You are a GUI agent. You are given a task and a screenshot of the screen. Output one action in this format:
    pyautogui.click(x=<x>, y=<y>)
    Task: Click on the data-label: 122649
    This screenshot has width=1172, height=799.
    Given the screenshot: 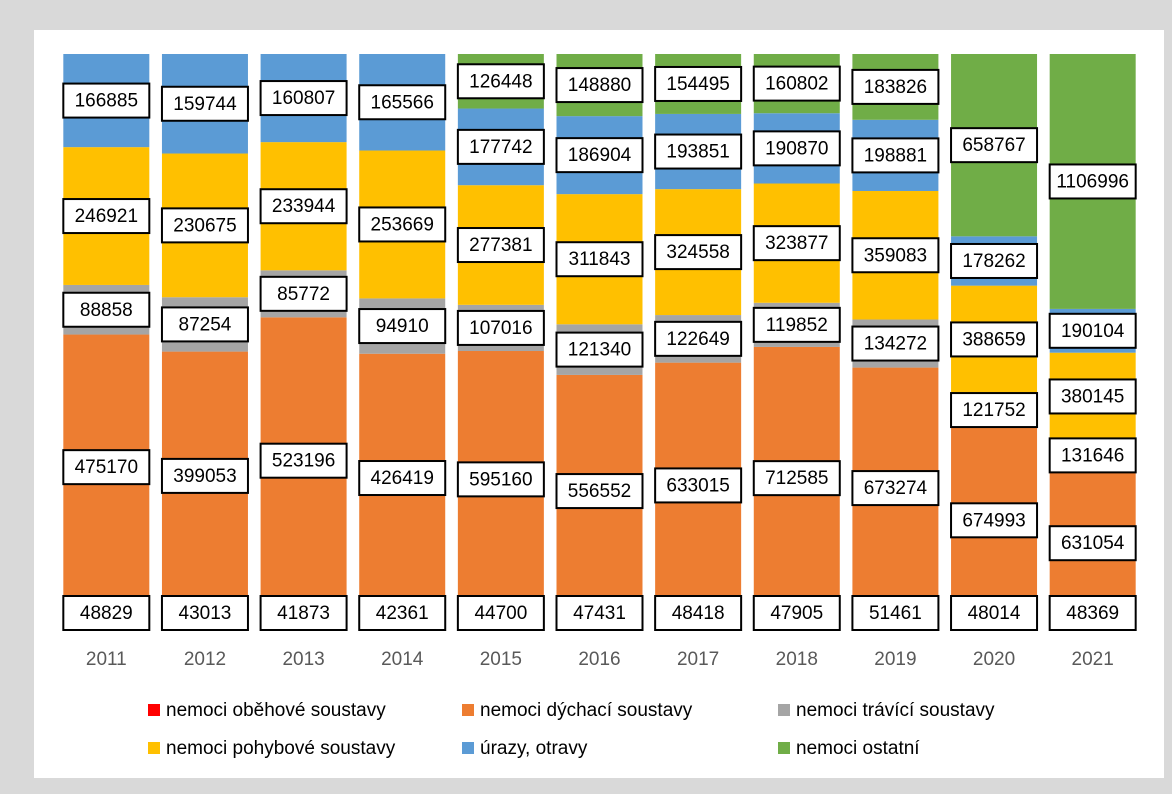 What is the action you would take?
    pyautogui.click(x=697, y=339)
    